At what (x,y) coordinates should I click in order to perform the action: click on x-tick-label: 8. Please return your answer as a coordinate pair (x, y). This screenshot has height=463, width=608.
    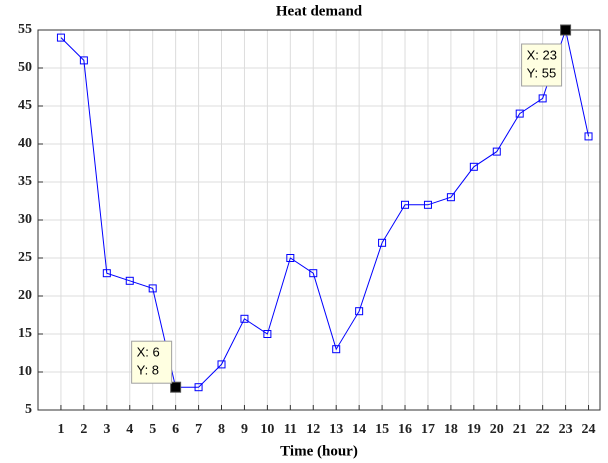
    Looking at the image, I should click on (221, 429).